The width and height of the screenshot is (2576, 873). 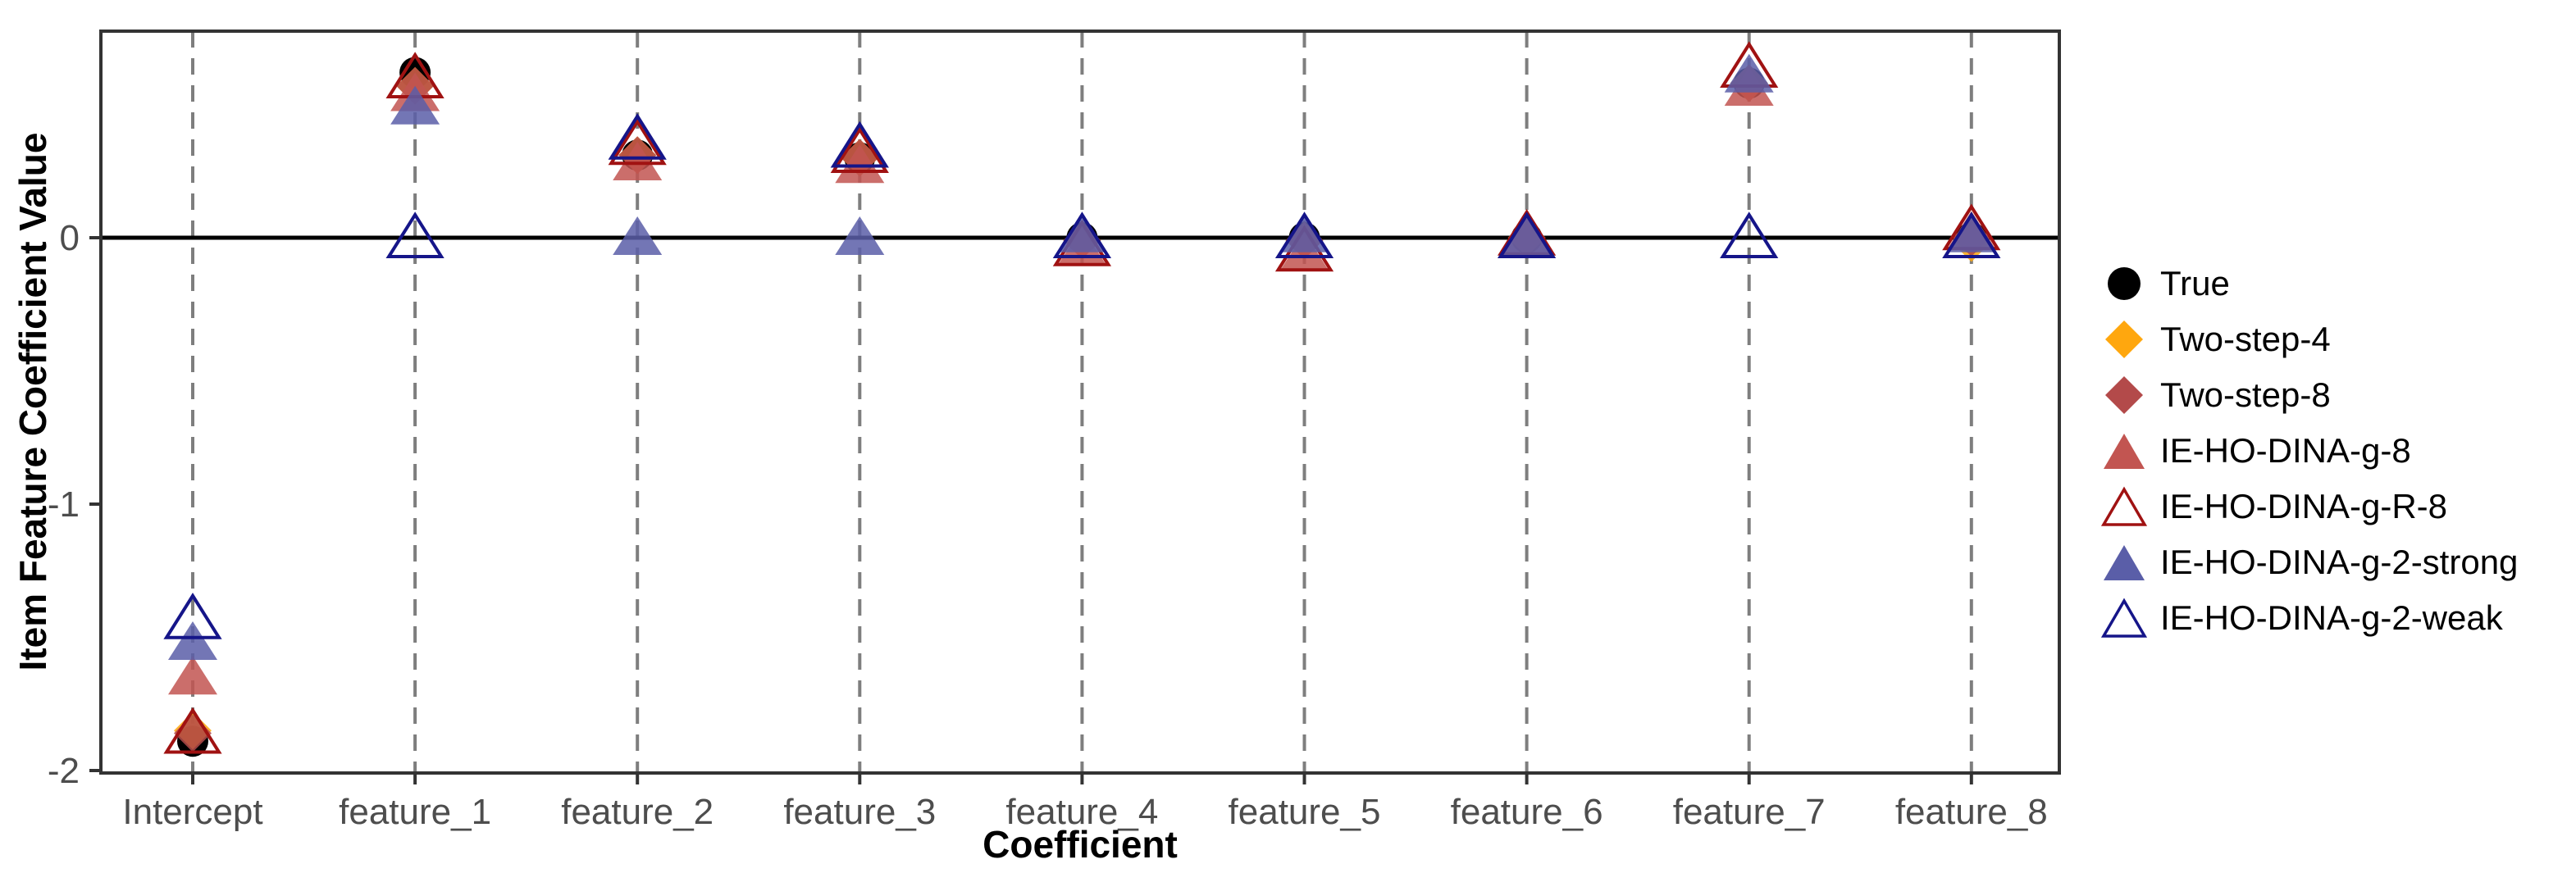 I want to click on marker-IE-HO-DINA-g-R-8-Intercept, so click(x=192, y=731).